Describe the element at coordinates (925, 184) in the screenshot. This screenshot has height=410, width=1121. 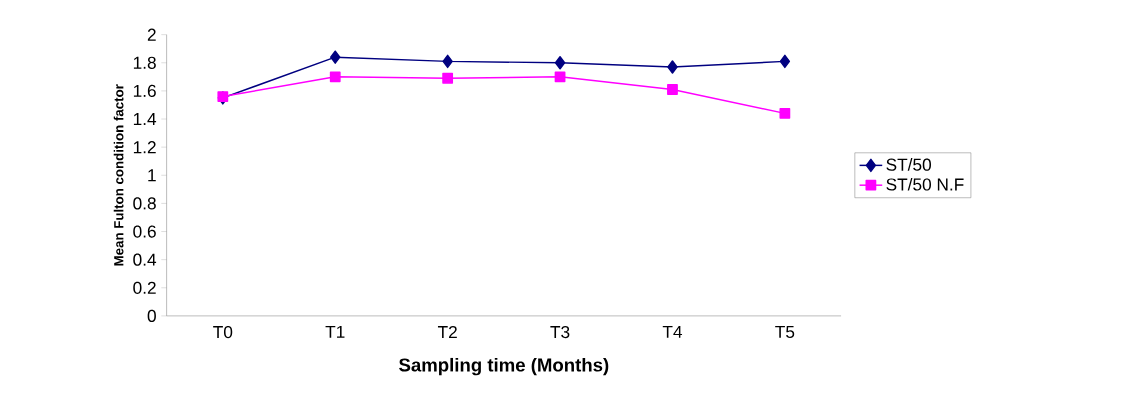
I see `legend-label: ST/50 N.F` at that location.